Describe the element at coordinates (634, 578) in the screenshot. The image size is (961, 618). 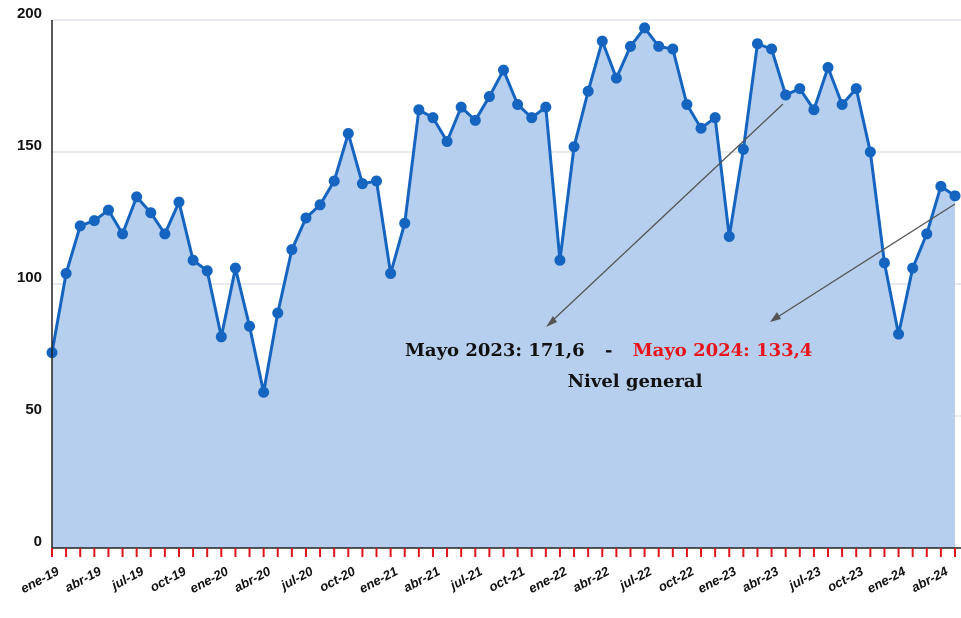
I see `x-tick-label: jul-22` at that location.